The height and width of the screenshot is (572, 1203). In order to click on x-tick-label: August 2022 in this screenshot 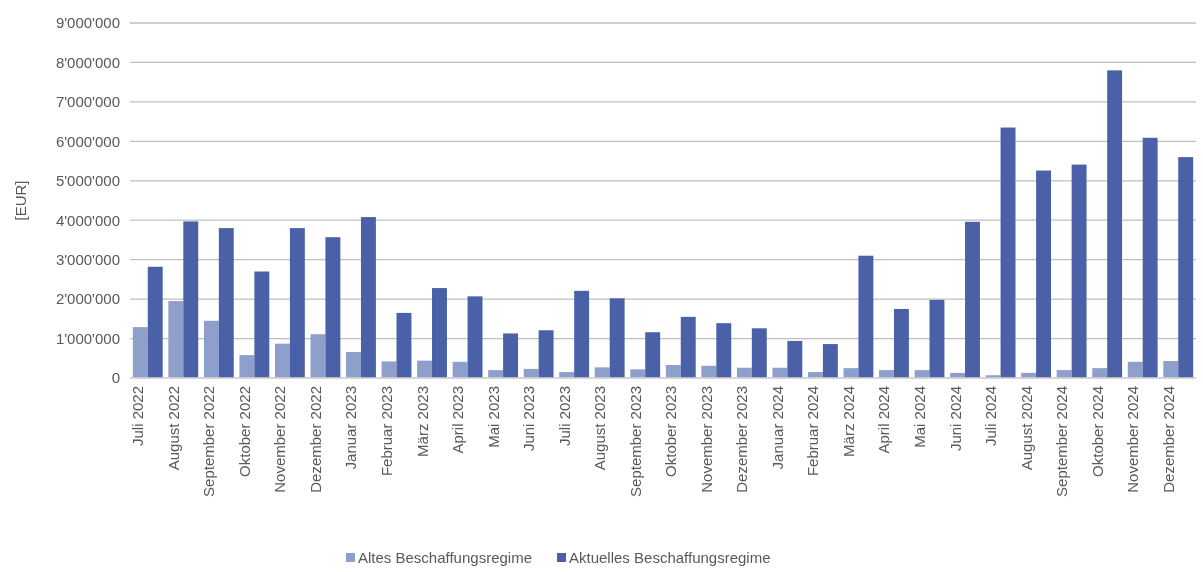, I will do `click(173, 428)`.